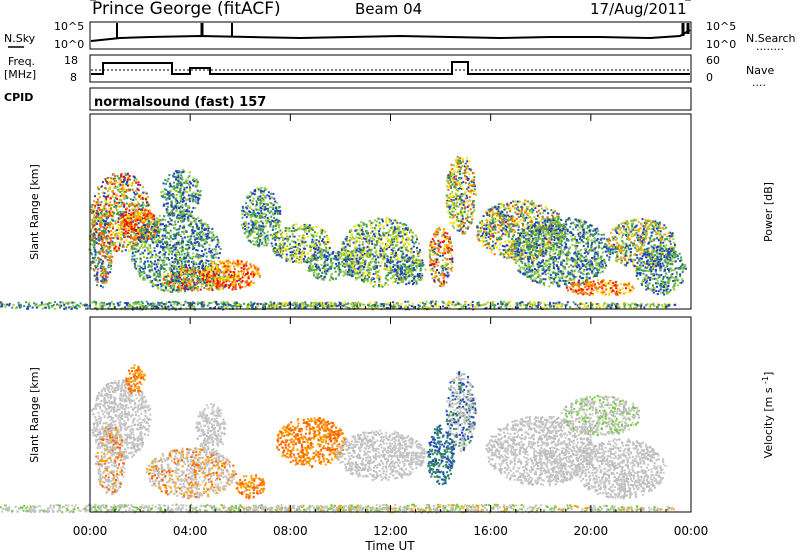 Image resolution: width=800 pixels, height=558 pixels. Describe the element at coordinates (20, 38) in the screenshot. I see `nsky-label: N.Sky` at that location.